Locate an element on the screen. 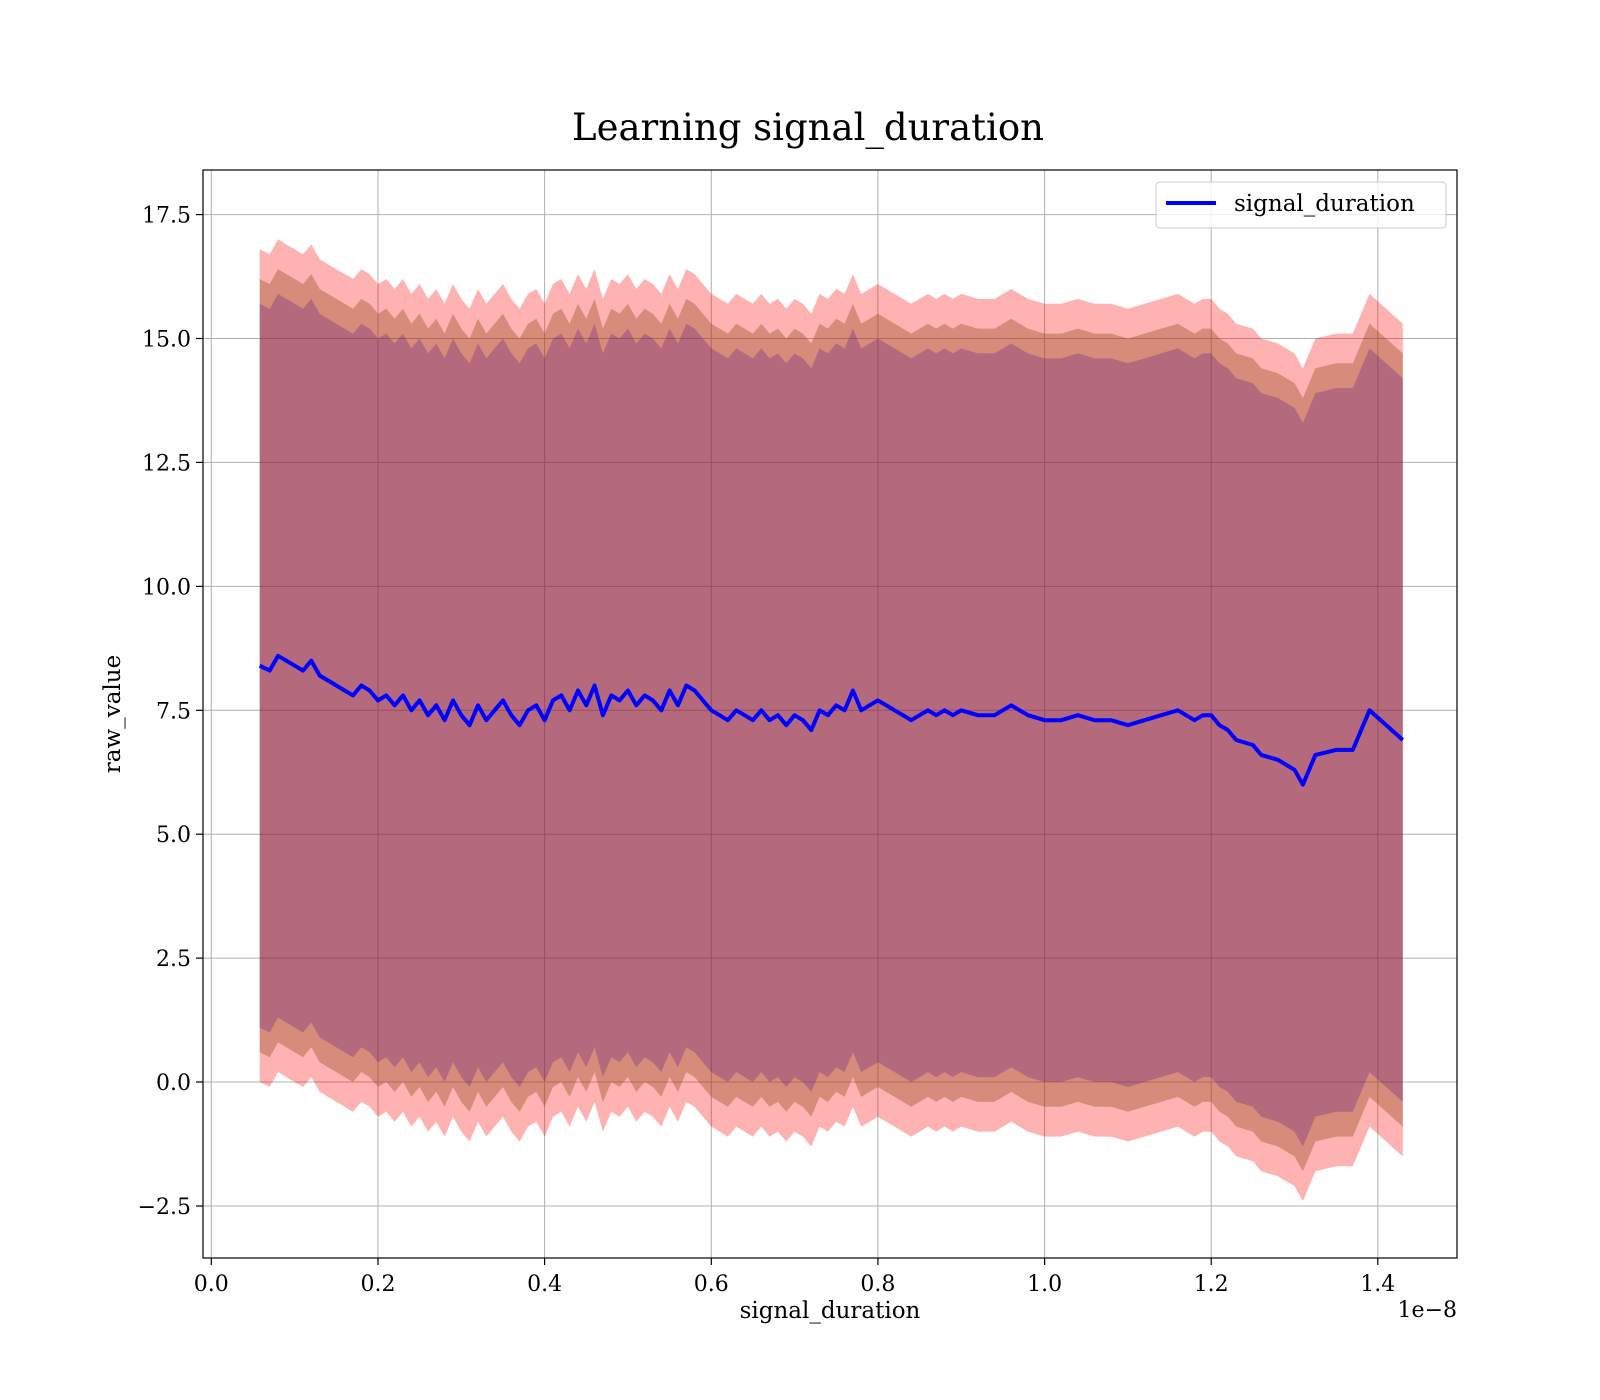 The height and width of the screenshot is (1400, 1600). legend-label-signal-duration: signal_duration is located at coordinates (1324, 204).